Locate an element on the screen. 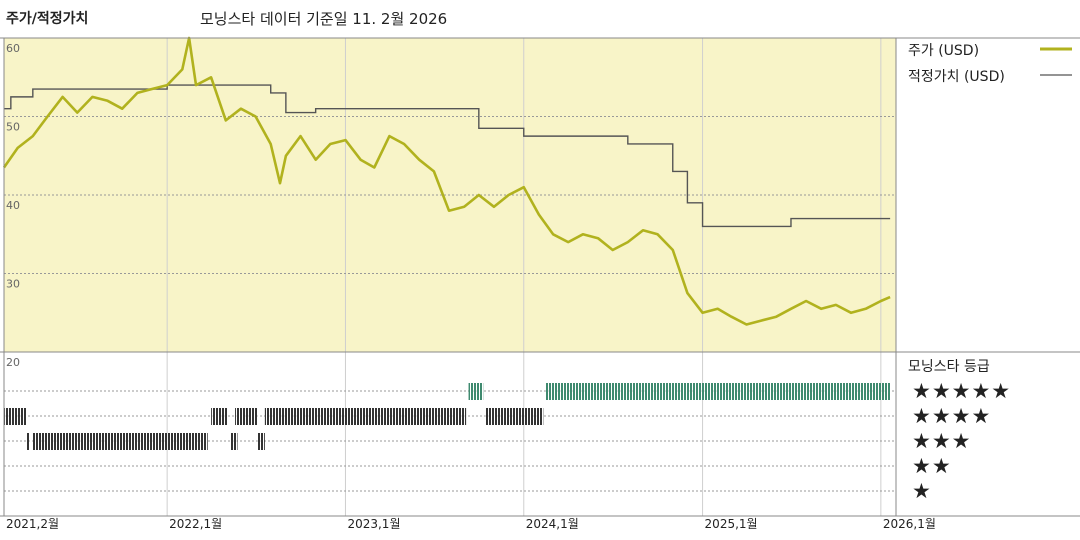 This screenshot has height=540, width=1080. legend-fair-value: 적정가치 (USD) is located at coordinates (956, 76).